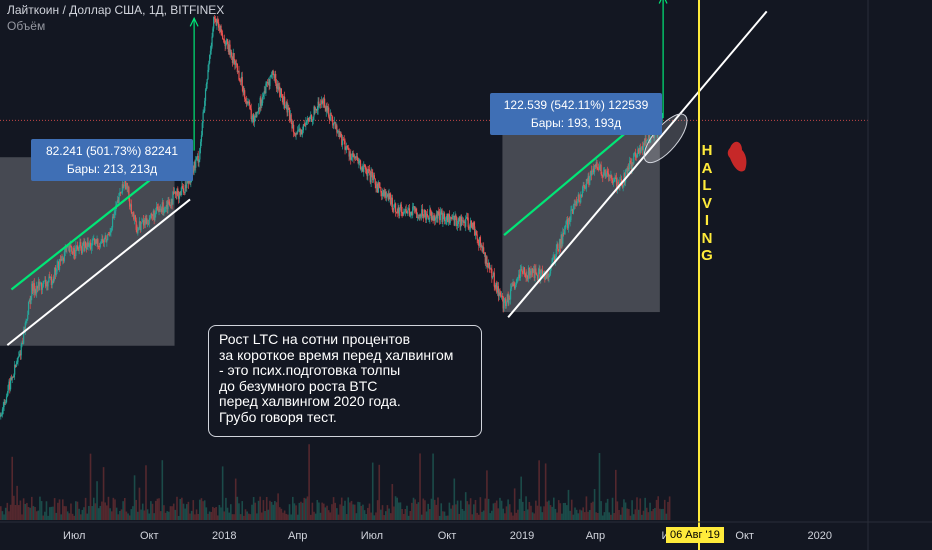  What do you see at coordinates (336, 354) in the screenshot?
I see `note-line: за короткое время перед халвингом` at bounding box center [336, 354].